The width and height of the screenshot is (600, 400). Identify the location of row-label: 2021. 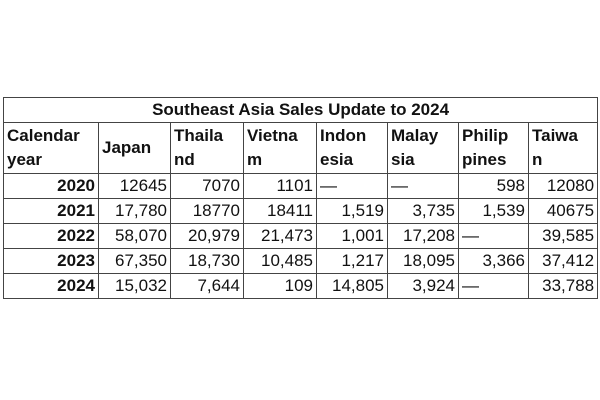
(51, 211).